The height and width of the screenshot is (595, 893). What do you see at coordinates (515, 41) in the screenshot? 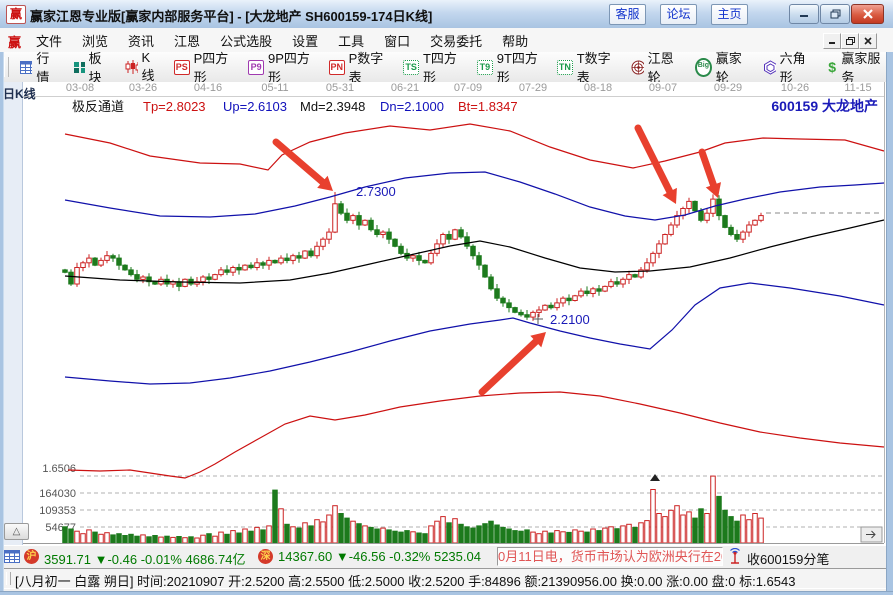
I see `menu-help: 帮助` at bounding box center [515, 41].